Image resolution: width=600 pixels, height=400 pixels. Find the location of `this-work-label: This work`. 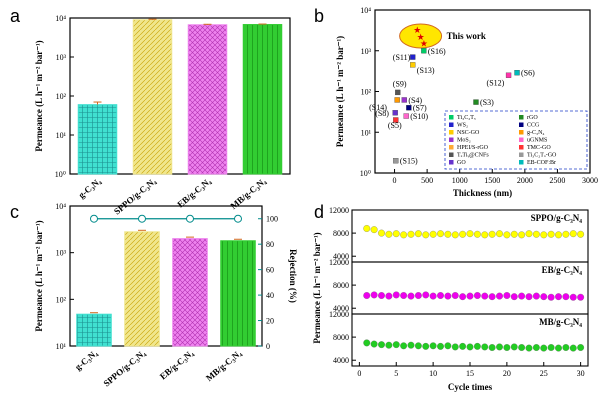

this-work-label: This work is located at coordinates (466, 36).